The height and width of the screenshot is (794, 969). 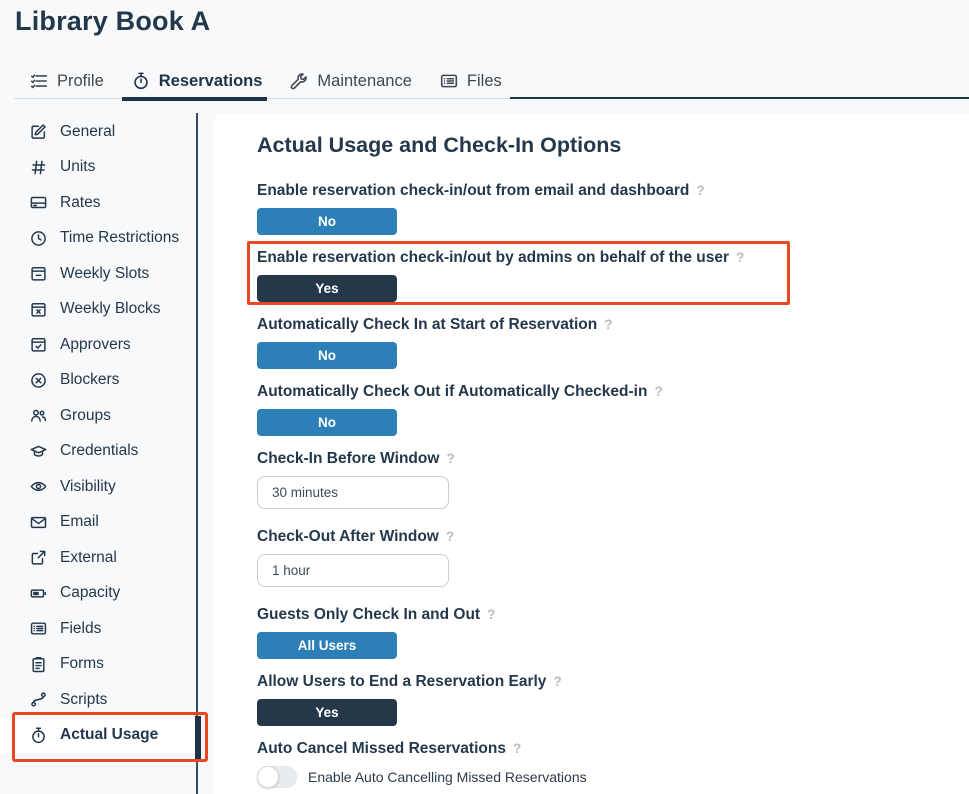 I want to click on sidebar-item-label: Fields, so click(x=81, y=628).